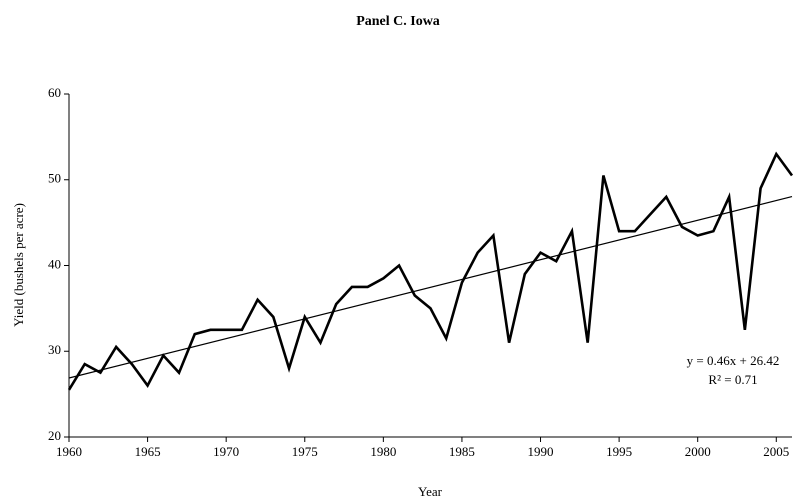 The width and height of the screenshot is (797, 504). What do you see at coordinates (430, 491) in the screenshot?
I see `x-axis-label: Year` at bounding box center [430, 491].